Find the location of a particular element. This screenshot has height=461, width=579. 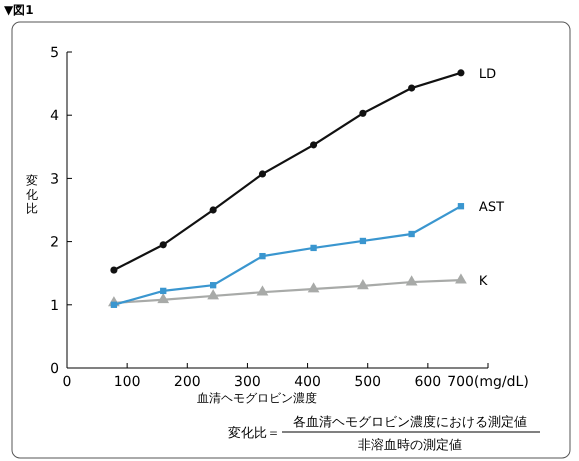

series-label: AST is located at coordinates (491, 208).